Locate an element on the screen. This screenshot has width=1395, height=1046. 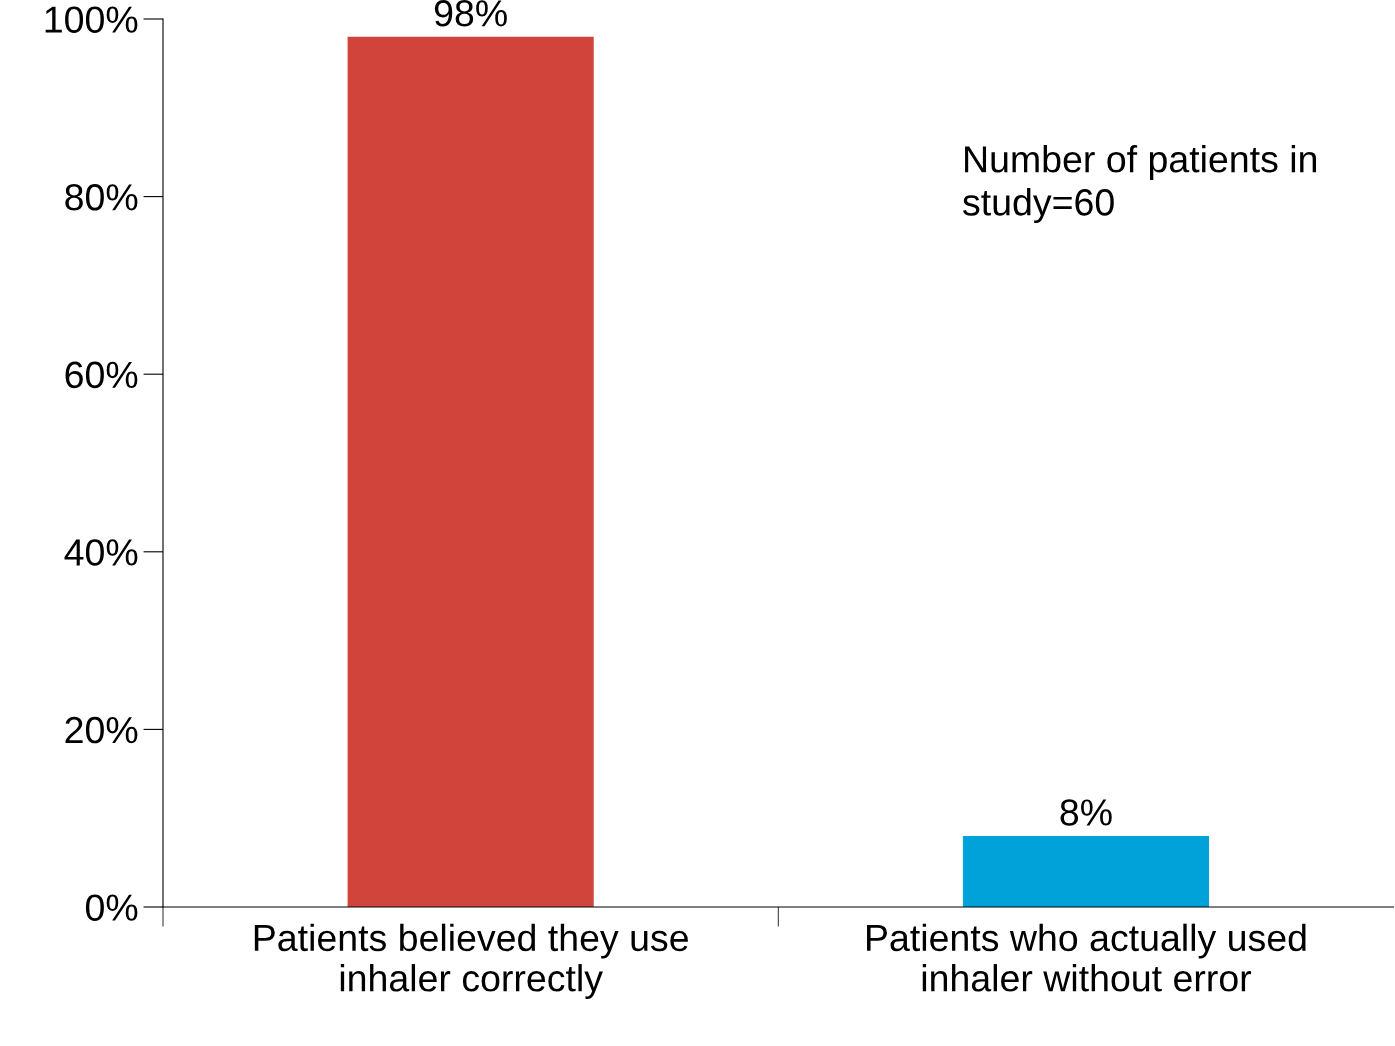
data-label: 98% is located at coordinates (470, 13).